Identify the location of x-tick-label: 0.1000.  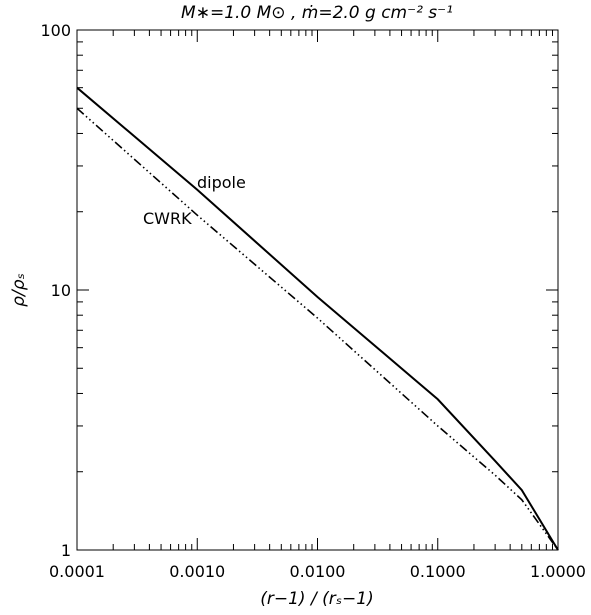
(438, 571).